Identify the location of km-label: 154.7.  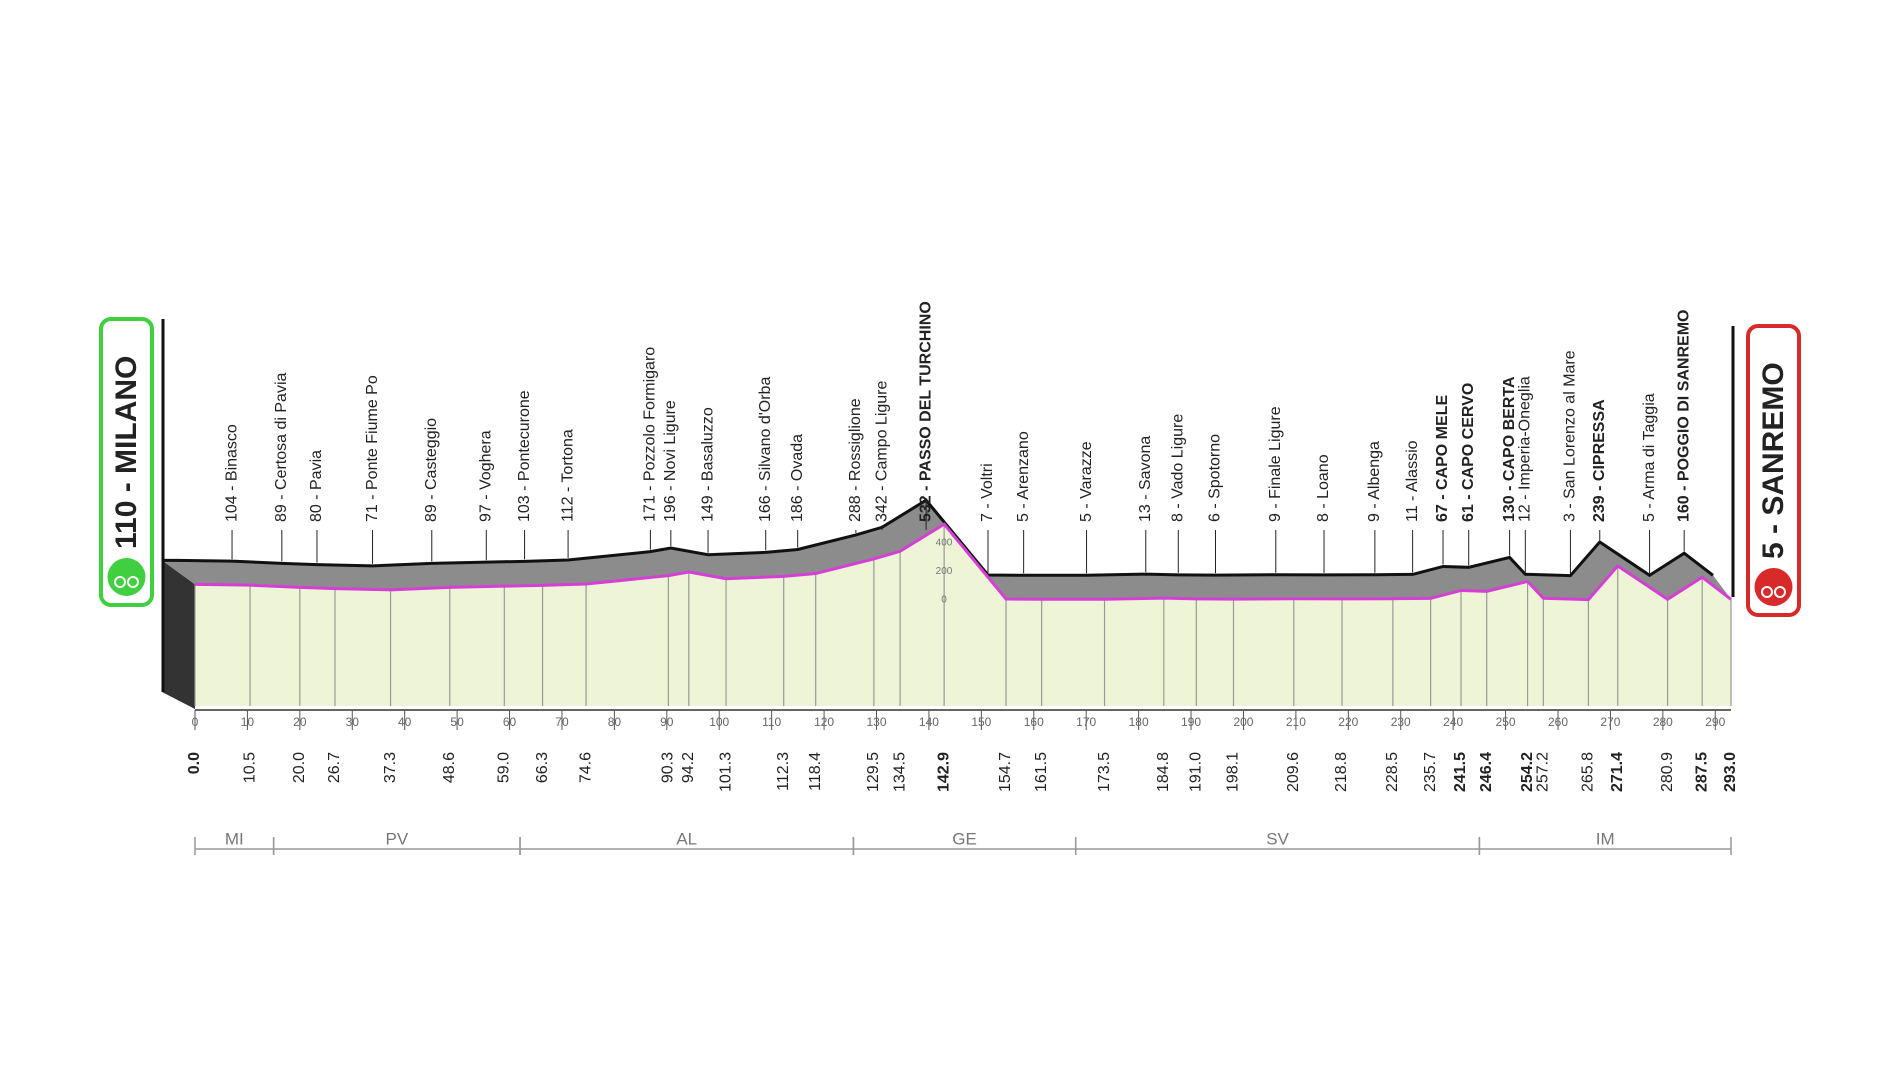
(1005, 772).